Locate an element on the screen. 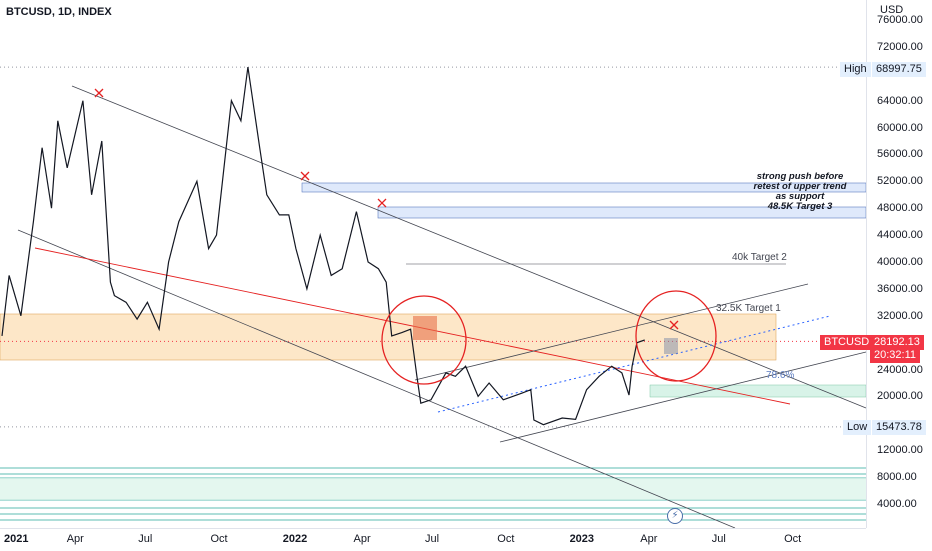  low-value: 15473.78 is located at coordinates (899, 427).